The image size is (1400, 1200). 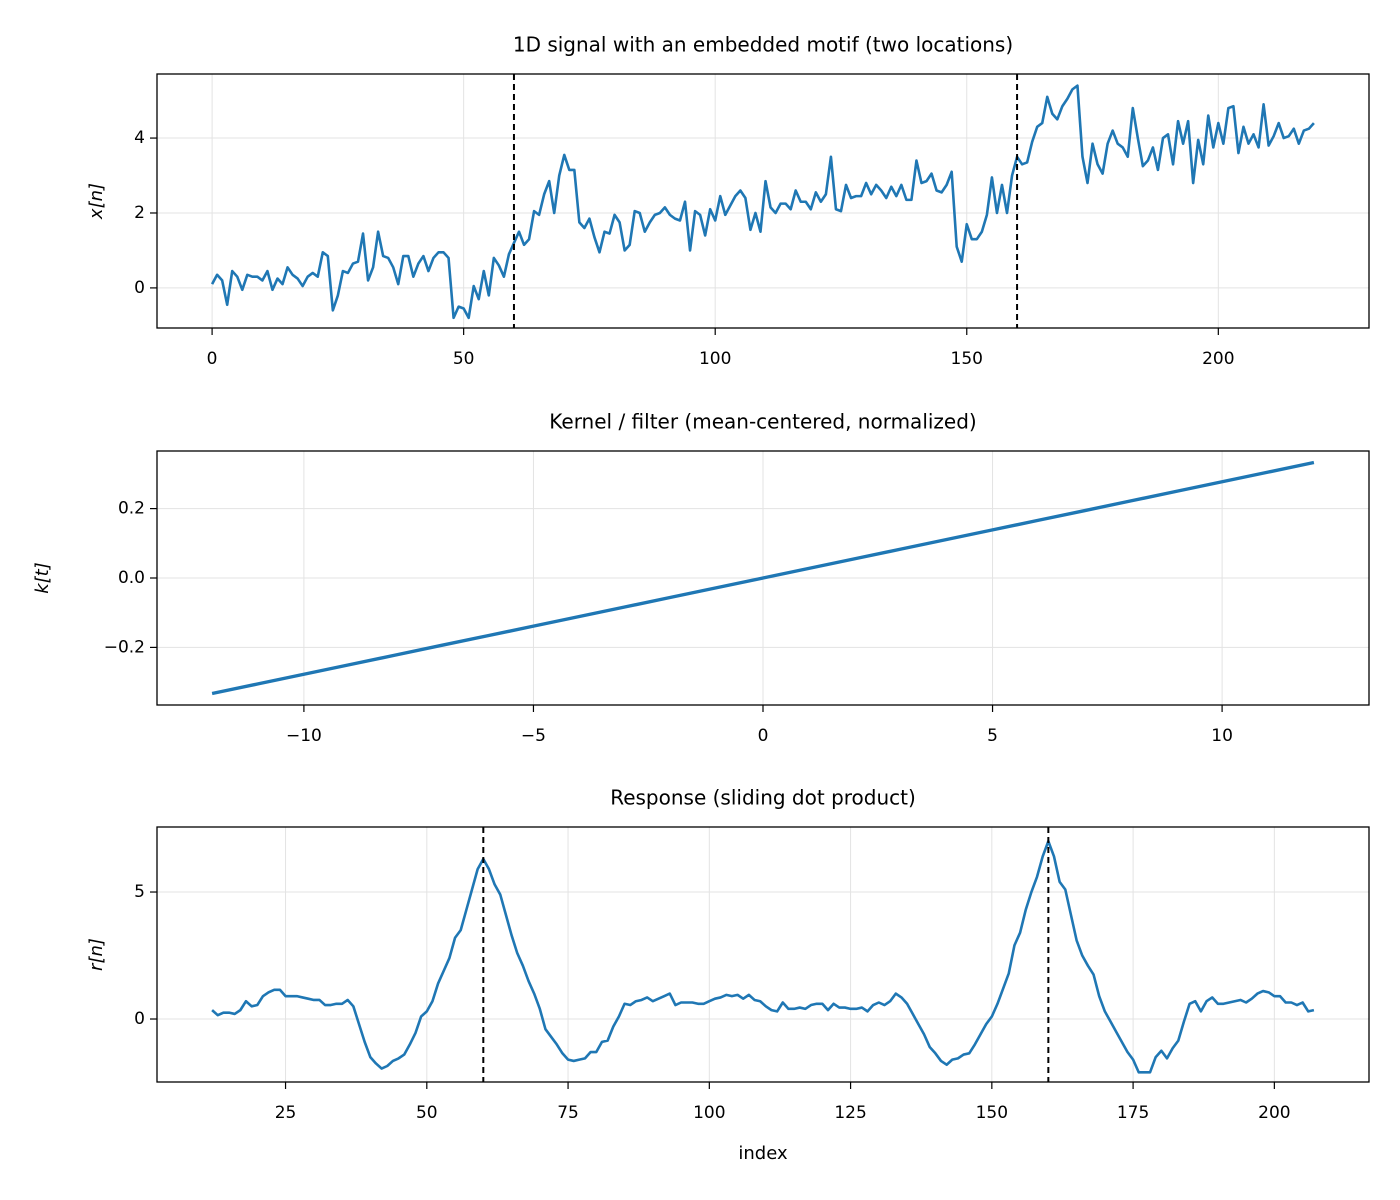 I want to click on y-axis-label: x[n], so click(x=96, y=201).